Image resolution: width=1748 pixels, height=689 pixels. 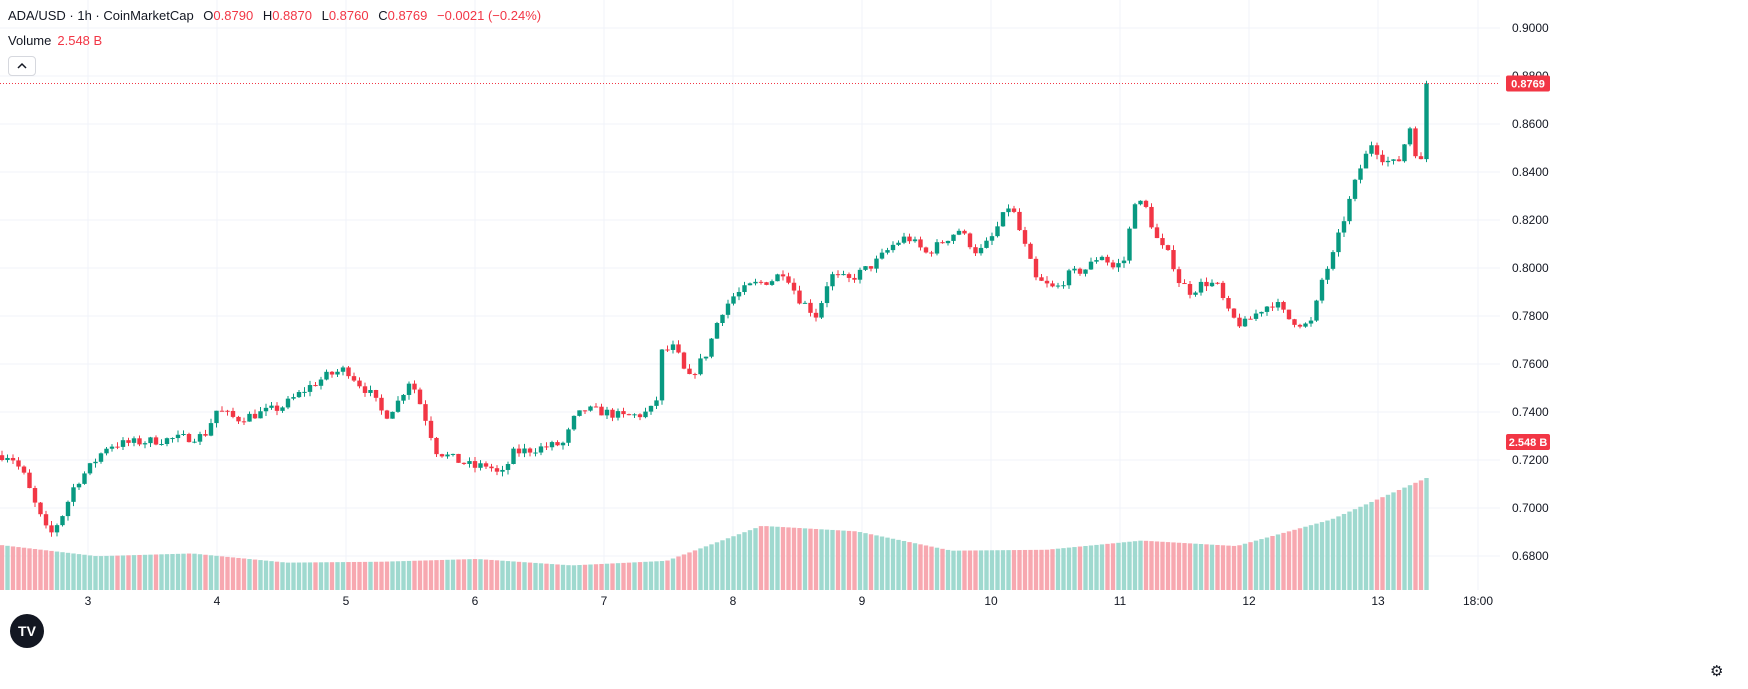 What do you see at coordinates (55, 40) in the screenshot?
I see `volume-legend: Volume 2.548 B` at bounding box center [55, 40].